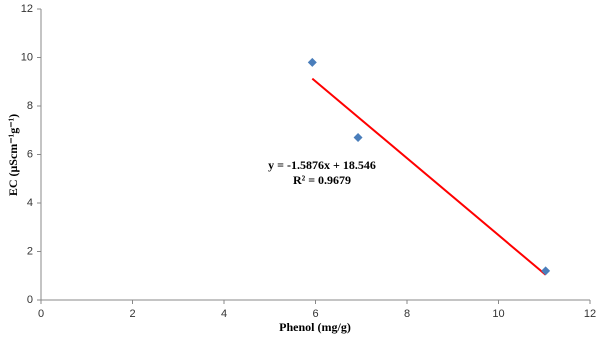 Image resolution: width=600 pixels, height=349 pixels. Describe the element at coordinates (224, 314) in the screenshot. I see `x-tick-label: 4` at that location.